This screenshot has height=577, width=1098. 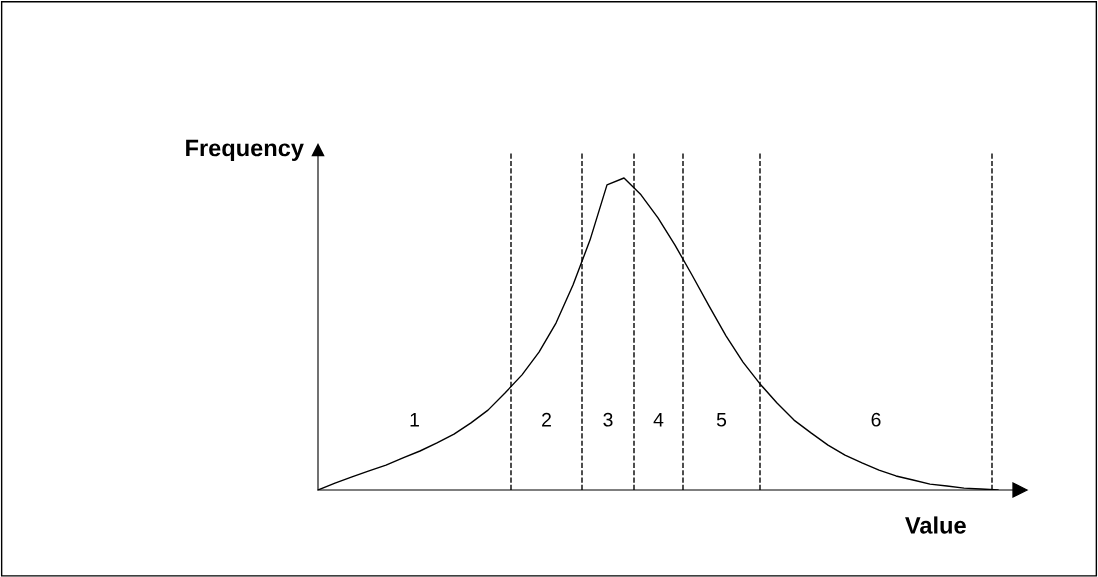 What do you see at coordinates (608, 419) in the screenshot?
I see `annotation: 3` at bounding box center [608, 419].